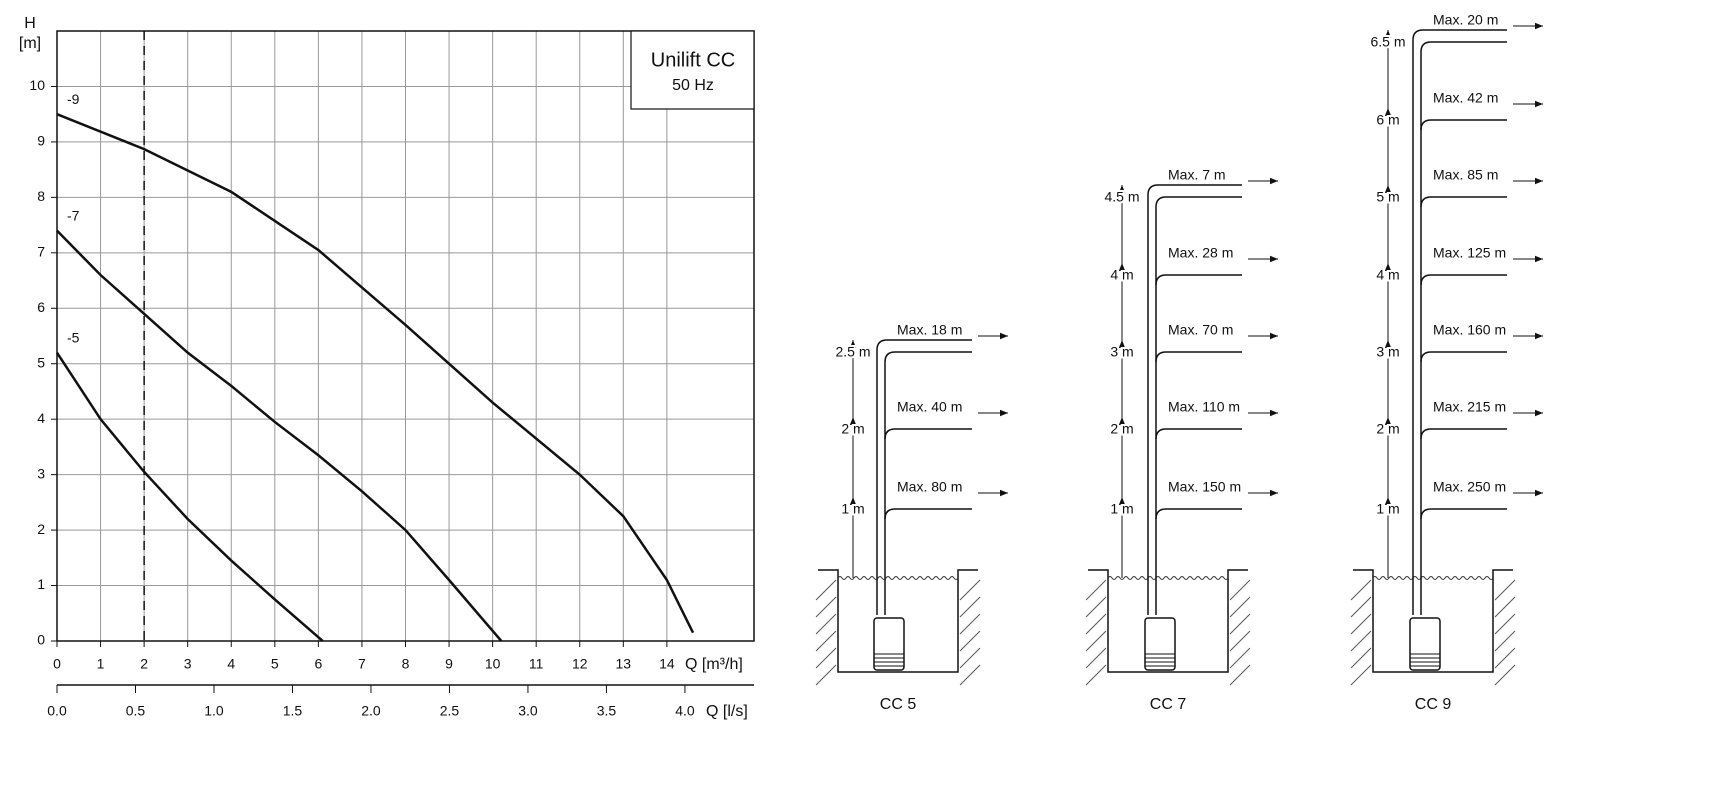 The width and height of the screenshot is (1726, 797). Describe the element at coordinates (685, 711) in the screenshot. I see `x2-tick-label: 4.0` at that location.